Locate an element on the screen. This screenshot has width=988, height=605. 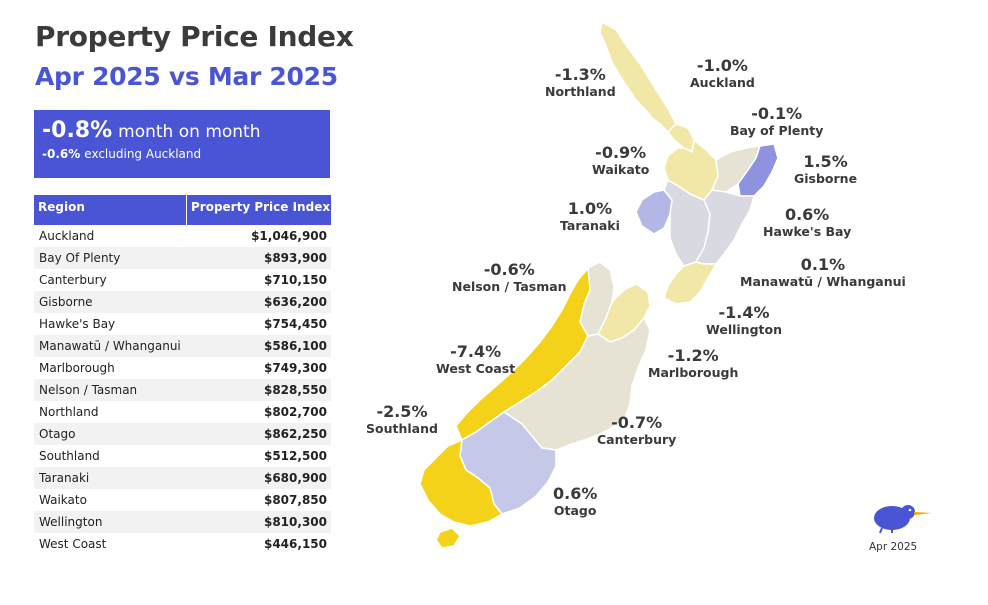
table-row: Gisborne $636,200 is located at coordinates (182, 302).